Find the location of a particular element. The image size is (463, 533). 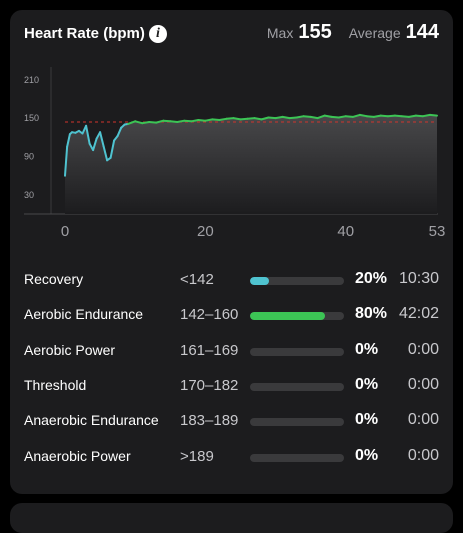

zone-row: Recovery <142 20% 10:30 is located at coordinates (231, 280).